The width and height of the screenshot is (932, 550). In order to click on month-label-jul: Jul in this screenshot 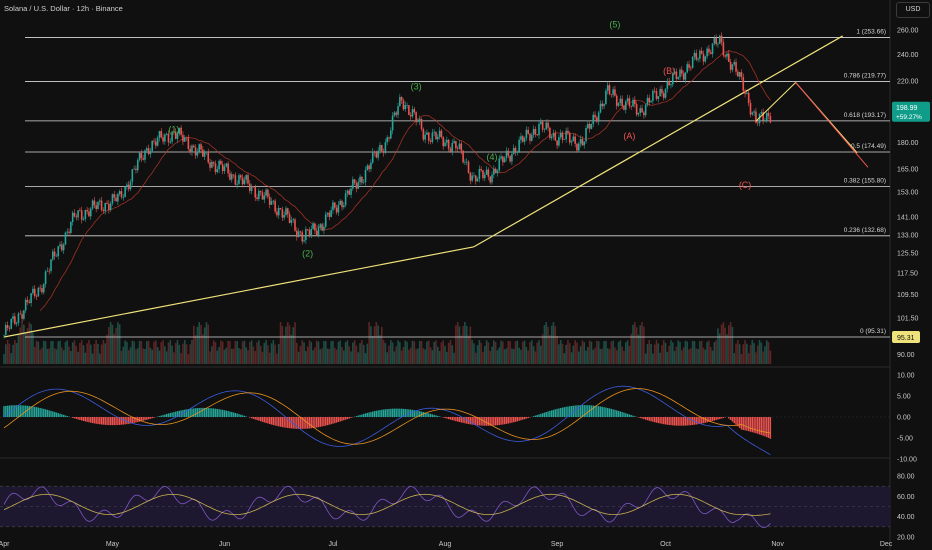, I will do `click(332, 544)`.